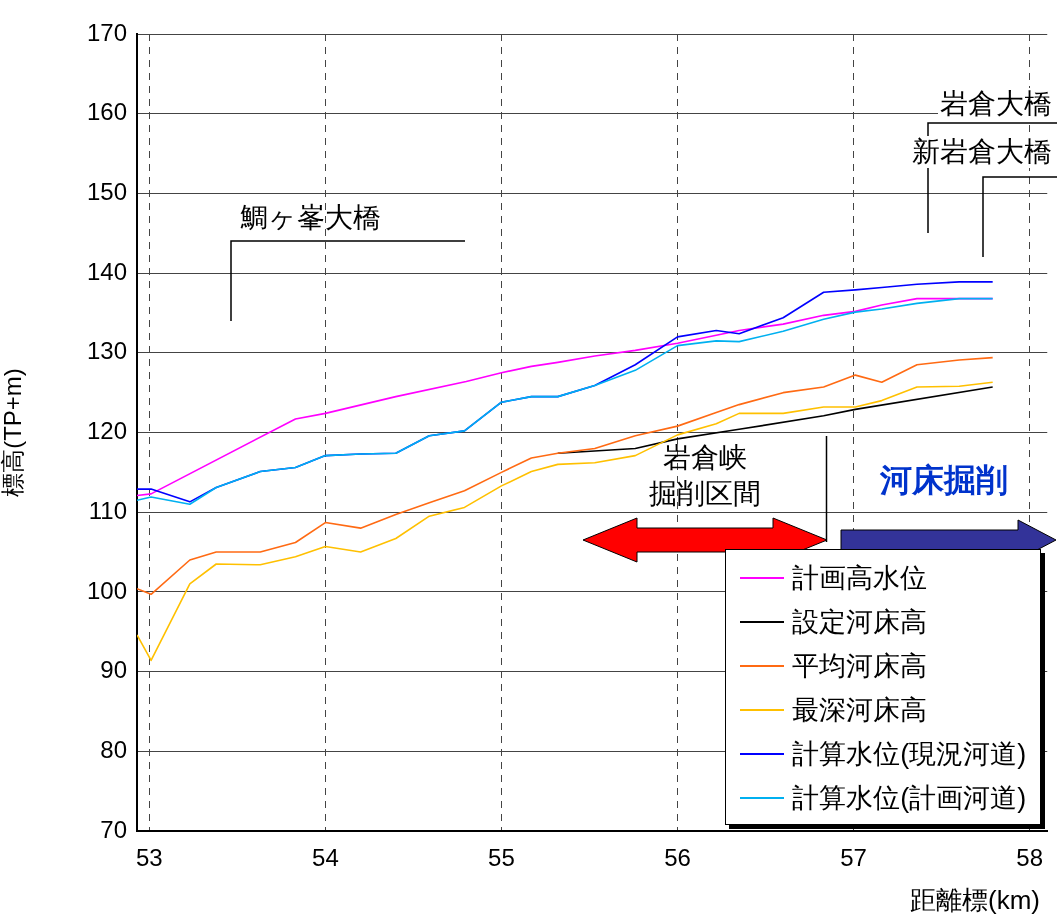 The height and width of the screenshot is (920, 1057). Describe the element at coordinates (106, 192) in the screenshot. I see `y-tick-label: 150` at that location.